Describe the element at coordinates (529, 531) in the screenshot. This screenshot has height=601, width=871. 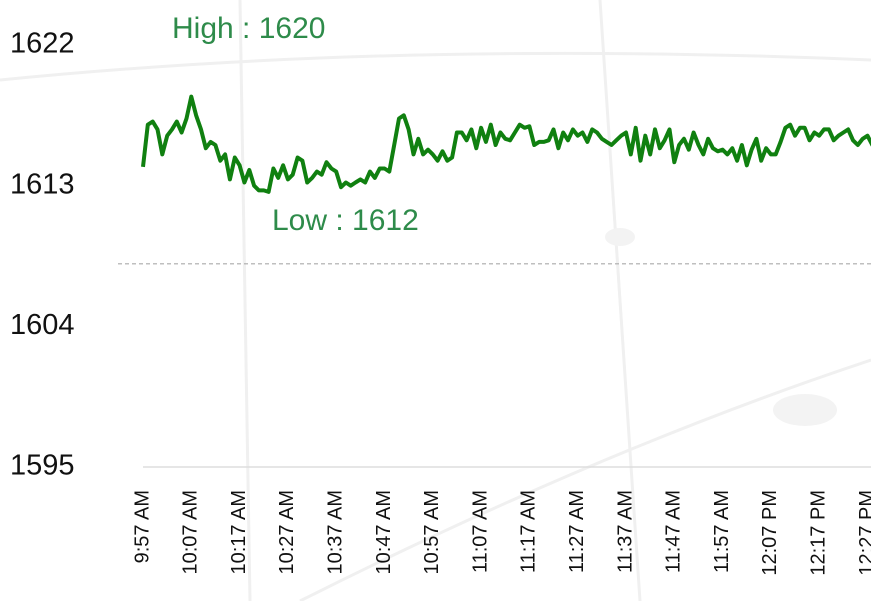
I see `x-tick-label: 11:17 AM` at that location.